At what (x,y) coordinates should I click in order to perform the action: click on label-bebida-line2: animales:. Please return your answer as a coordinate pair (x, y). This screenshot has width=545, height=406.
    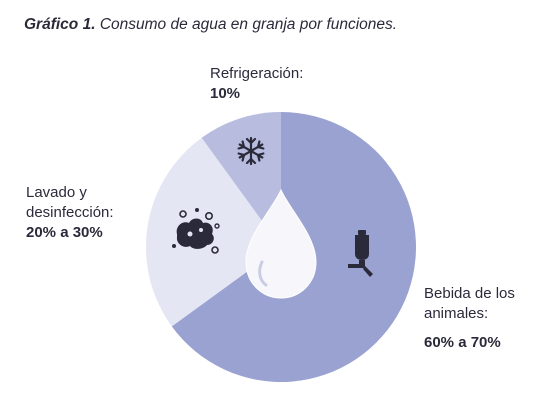
    Looking at the image, I should click on (456, 313).